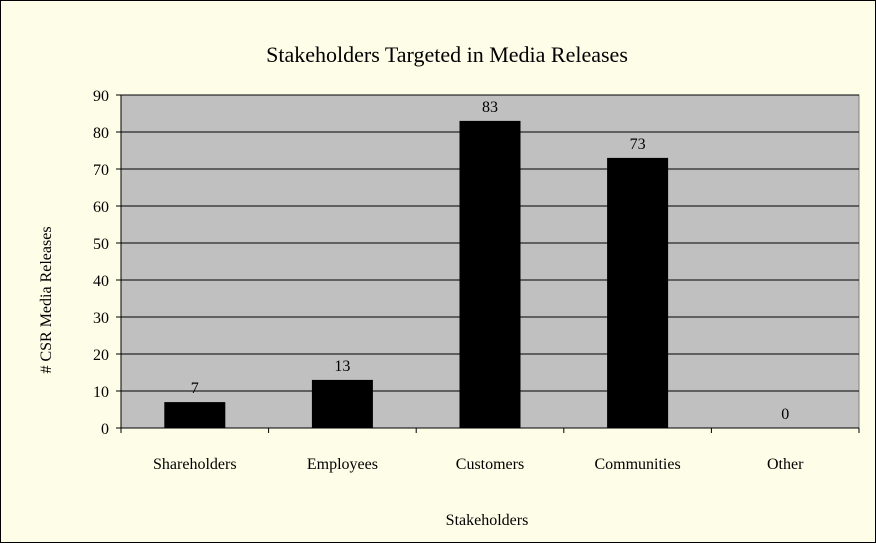 This screenshot has width=876, height=544. Describe the element at coordinates (101, 318) in the screenshot. I see `y-tick-label: 30` at that location.